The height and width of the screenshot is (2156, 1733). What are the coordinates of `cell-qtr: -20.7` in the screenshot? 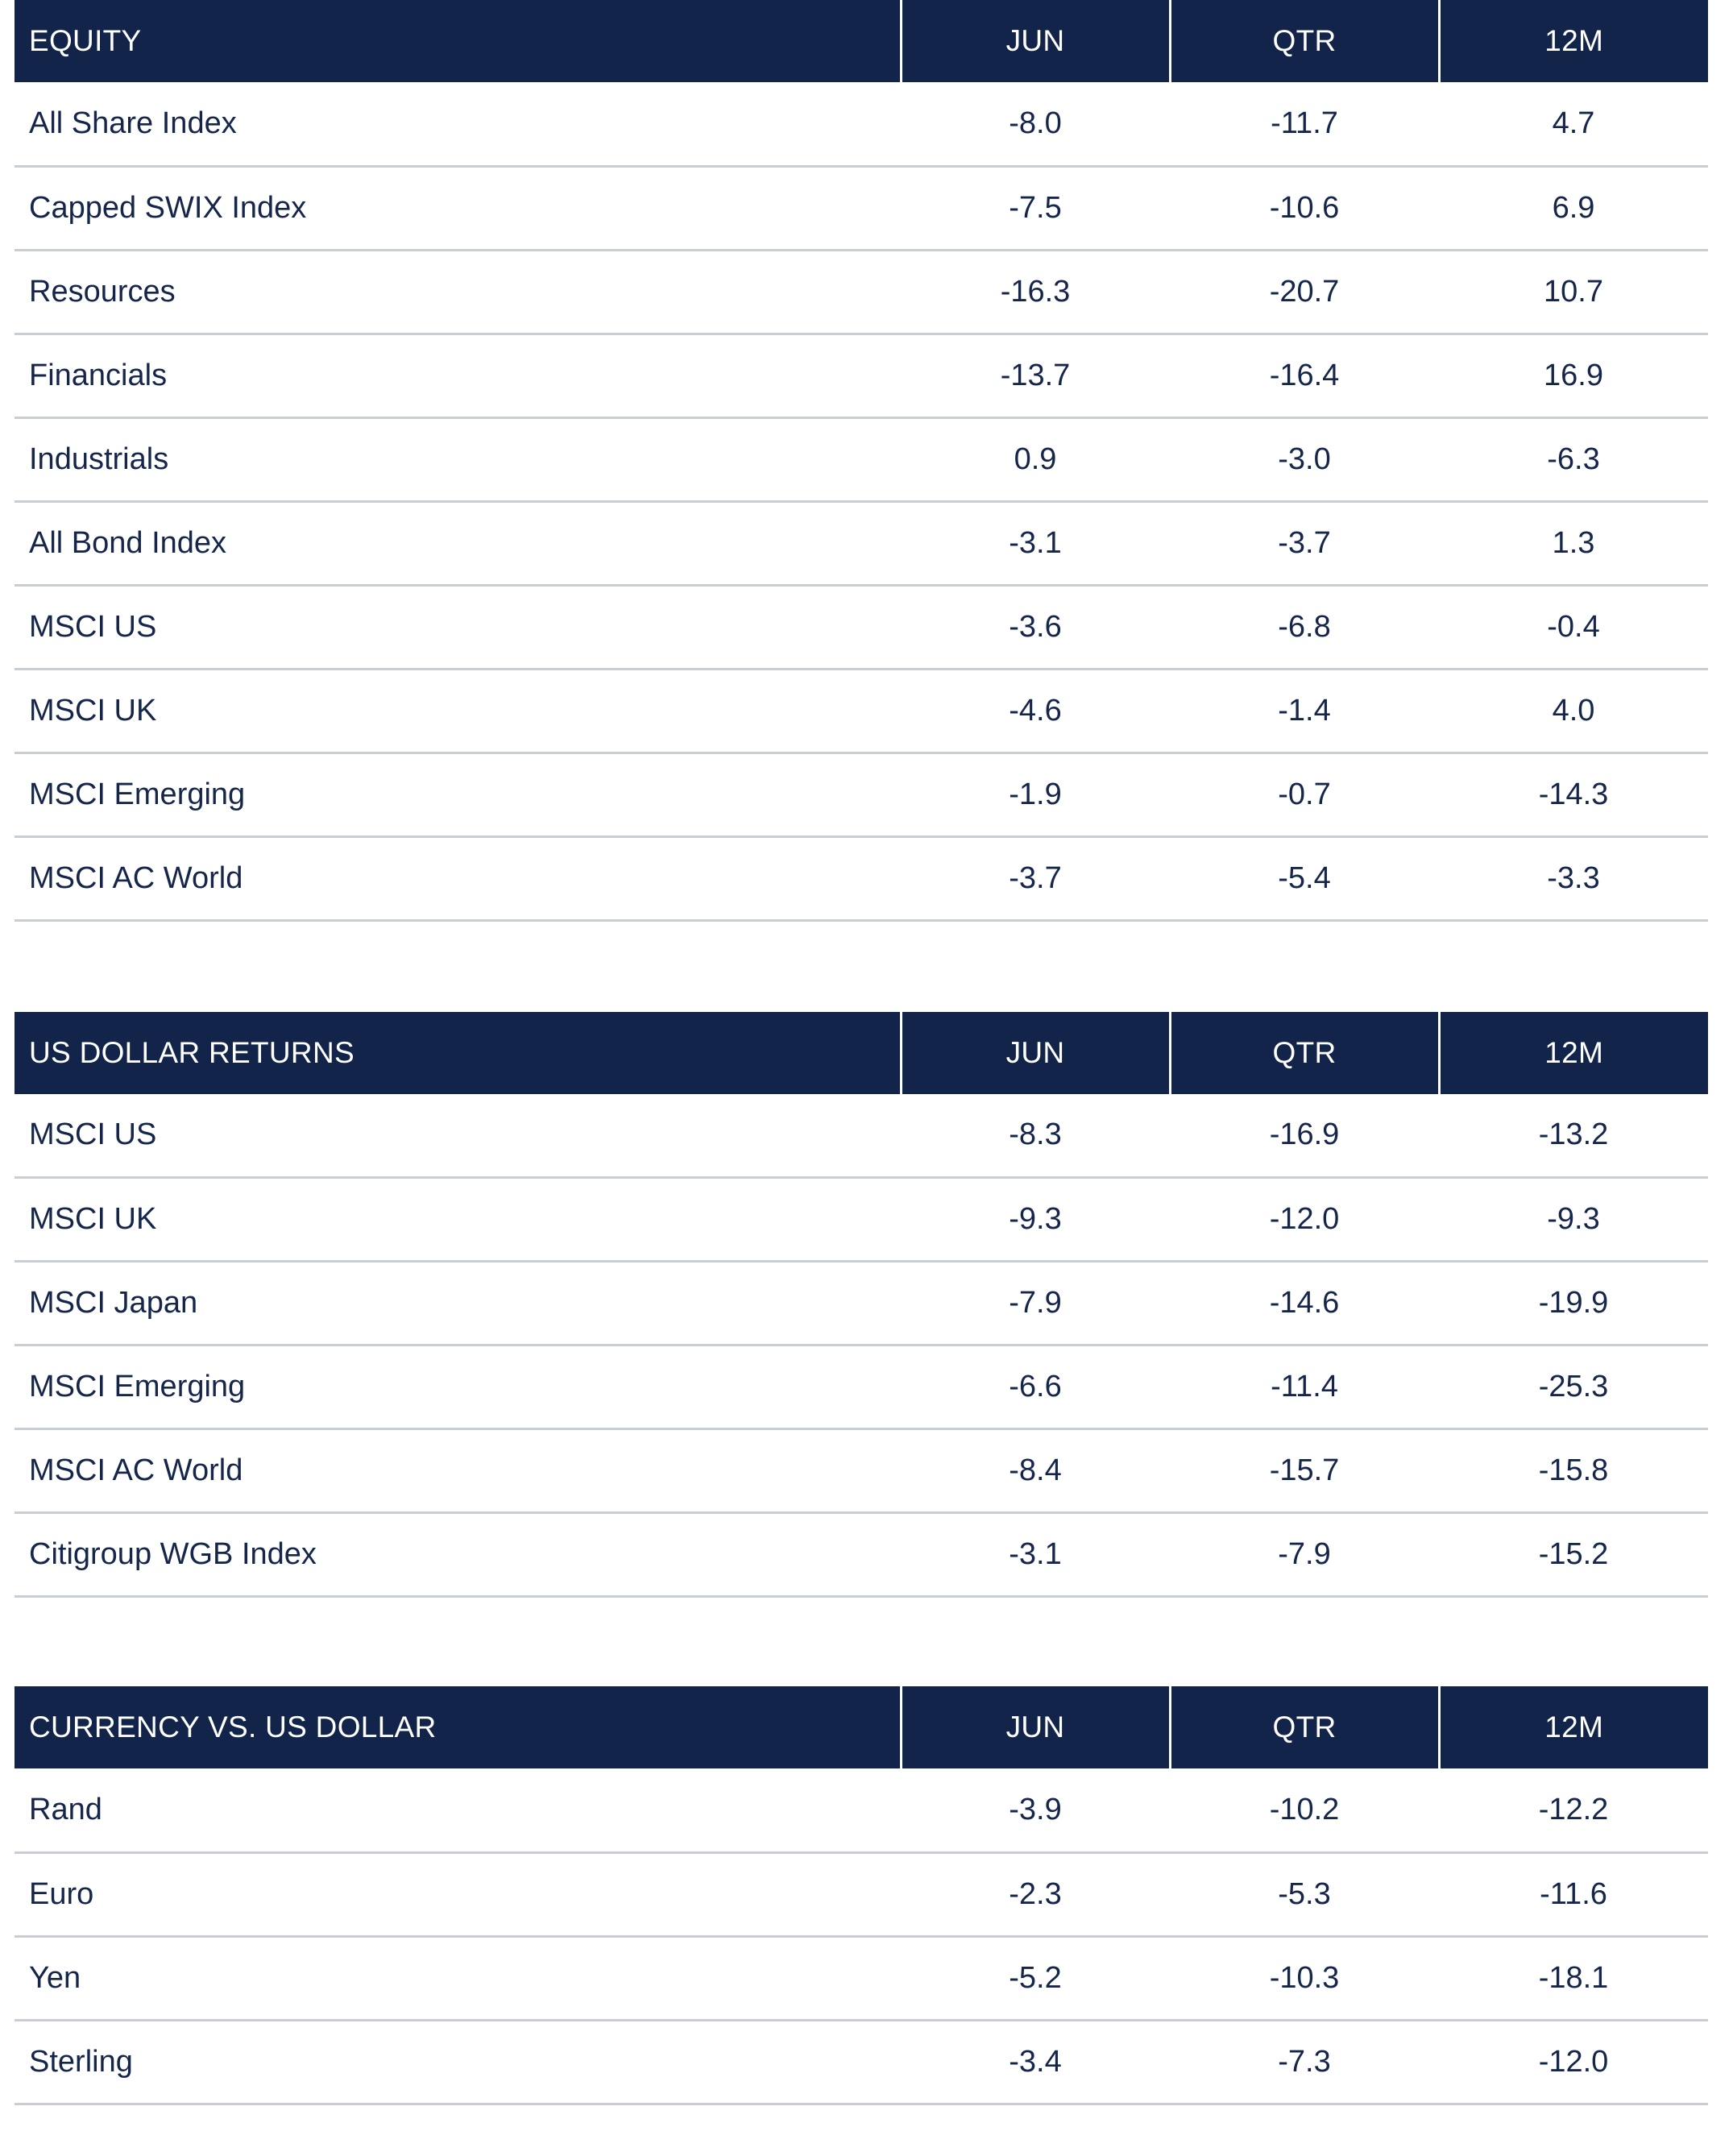 It's located at (1304, 292).